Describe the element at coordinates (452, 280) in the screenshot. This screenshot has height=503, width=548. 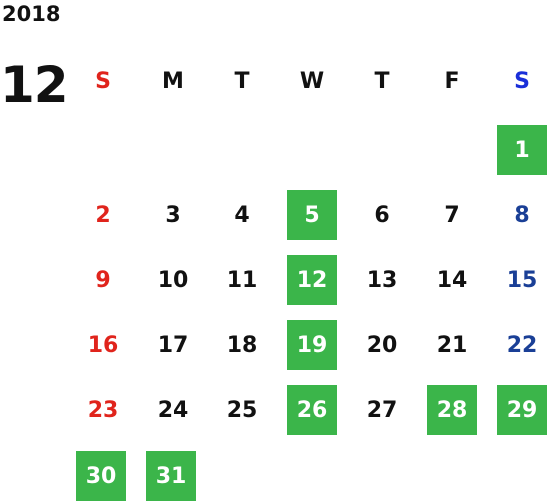
I see `calendar-day-14: 14` at that location.